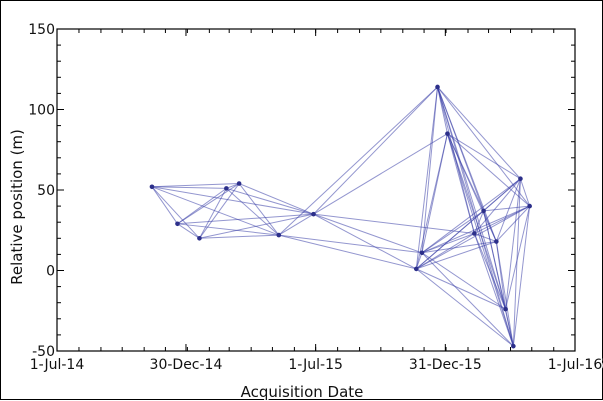 This screenshot has width=603, height=401. What do you see at coordinates (445, 365) in the screenshot?
I see `x-tick-label: 31-Dec-15` at bounding box center [445, 365].